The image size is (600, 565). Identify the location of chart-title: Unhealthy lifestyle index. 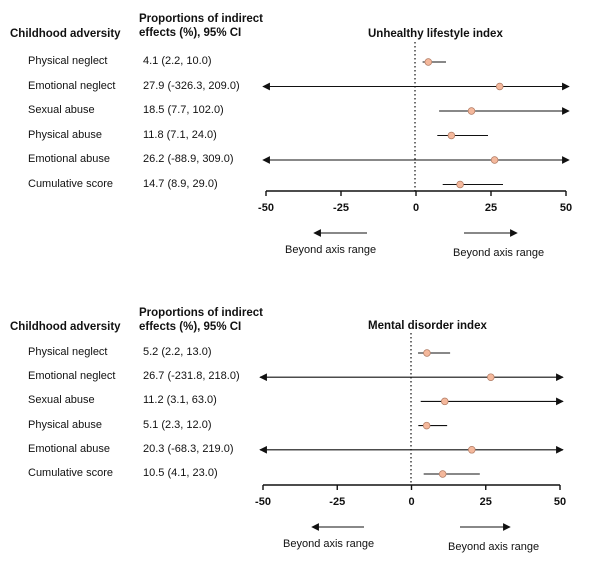
(435, 34).